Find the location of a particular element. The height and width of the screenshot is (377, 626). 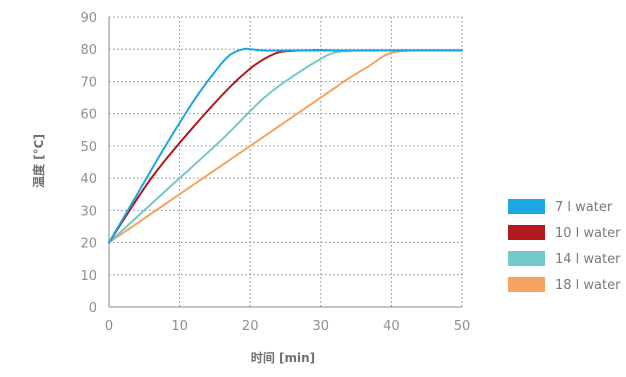

x-tick-label: 30 is located at coordinates (321, 326).